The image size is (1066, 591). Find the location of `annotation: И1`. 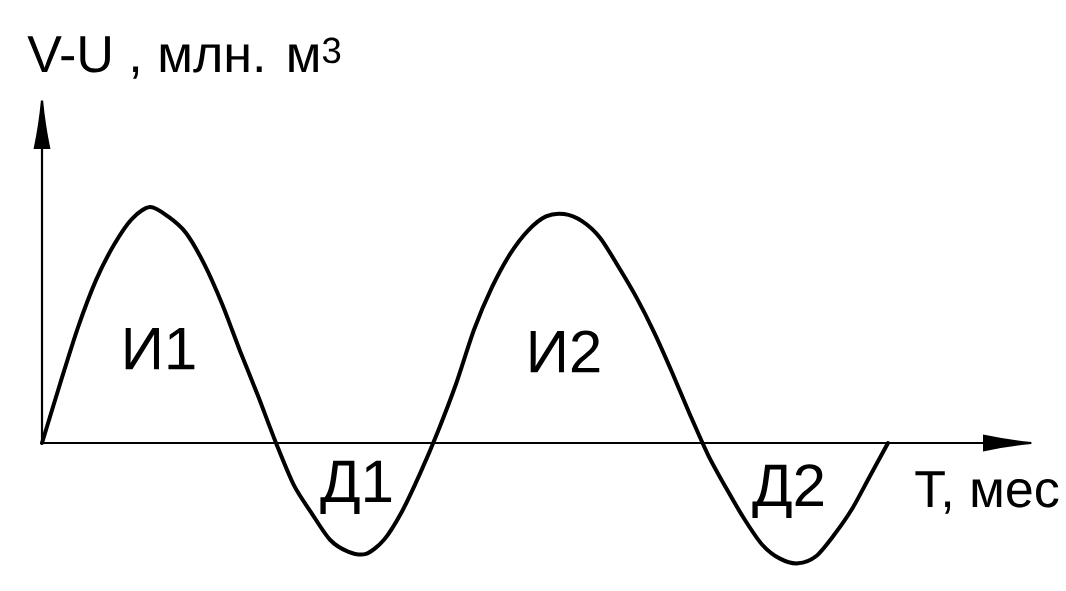

annotation: И1 is located at coordinates (160, 348).